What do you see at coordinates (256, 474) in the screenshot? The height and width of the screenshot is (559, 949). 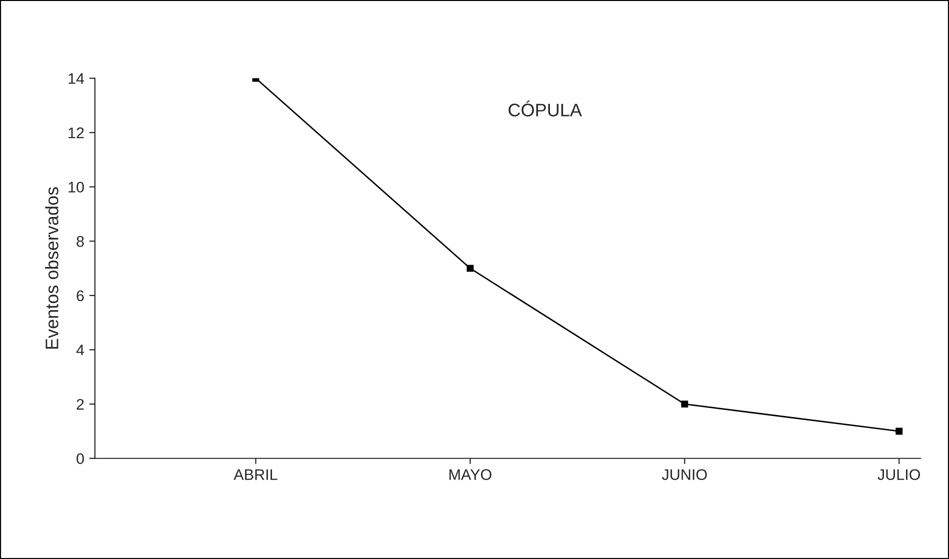 I see `x-tick-label: ABRIL` at bounding box center [256, 474].